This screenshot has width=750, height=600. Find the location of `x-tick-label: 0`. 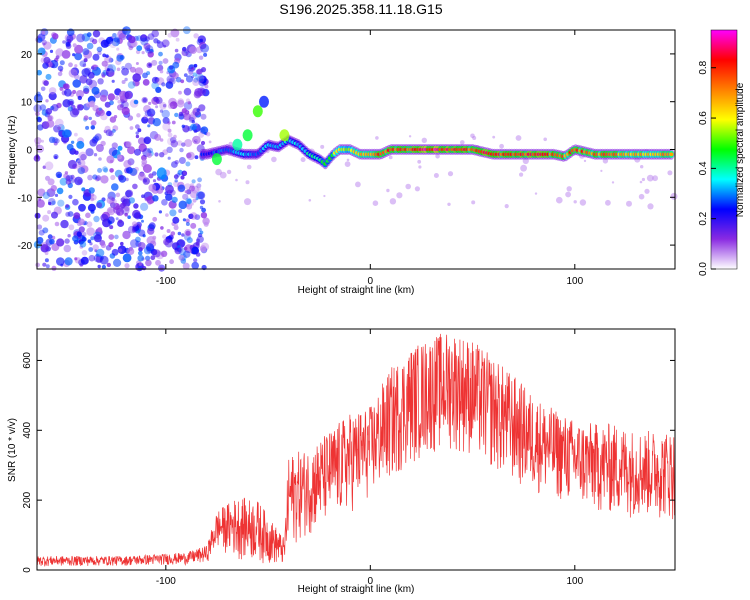

x-tick-label: 0 is located at coordinates (371, 281).